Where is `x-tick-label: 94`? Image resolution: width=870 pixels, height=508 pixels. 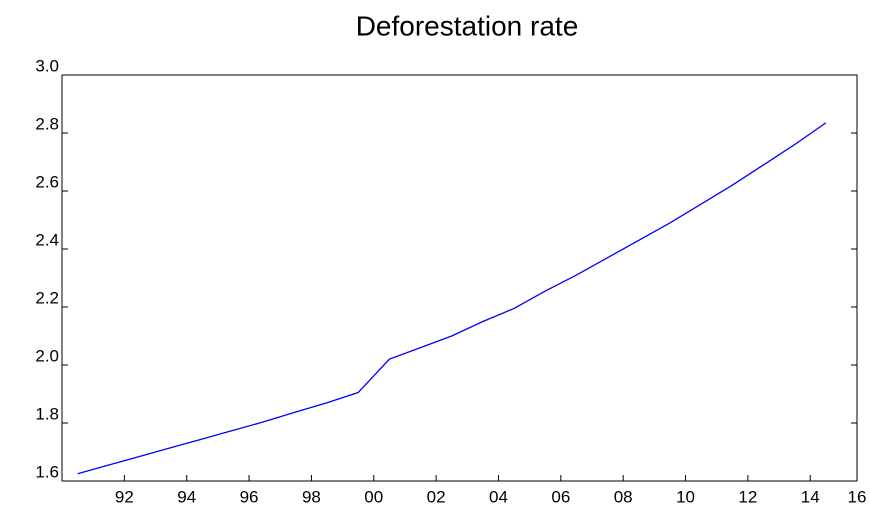
x-tick-label: 94 is located at coordinates (186, 496).